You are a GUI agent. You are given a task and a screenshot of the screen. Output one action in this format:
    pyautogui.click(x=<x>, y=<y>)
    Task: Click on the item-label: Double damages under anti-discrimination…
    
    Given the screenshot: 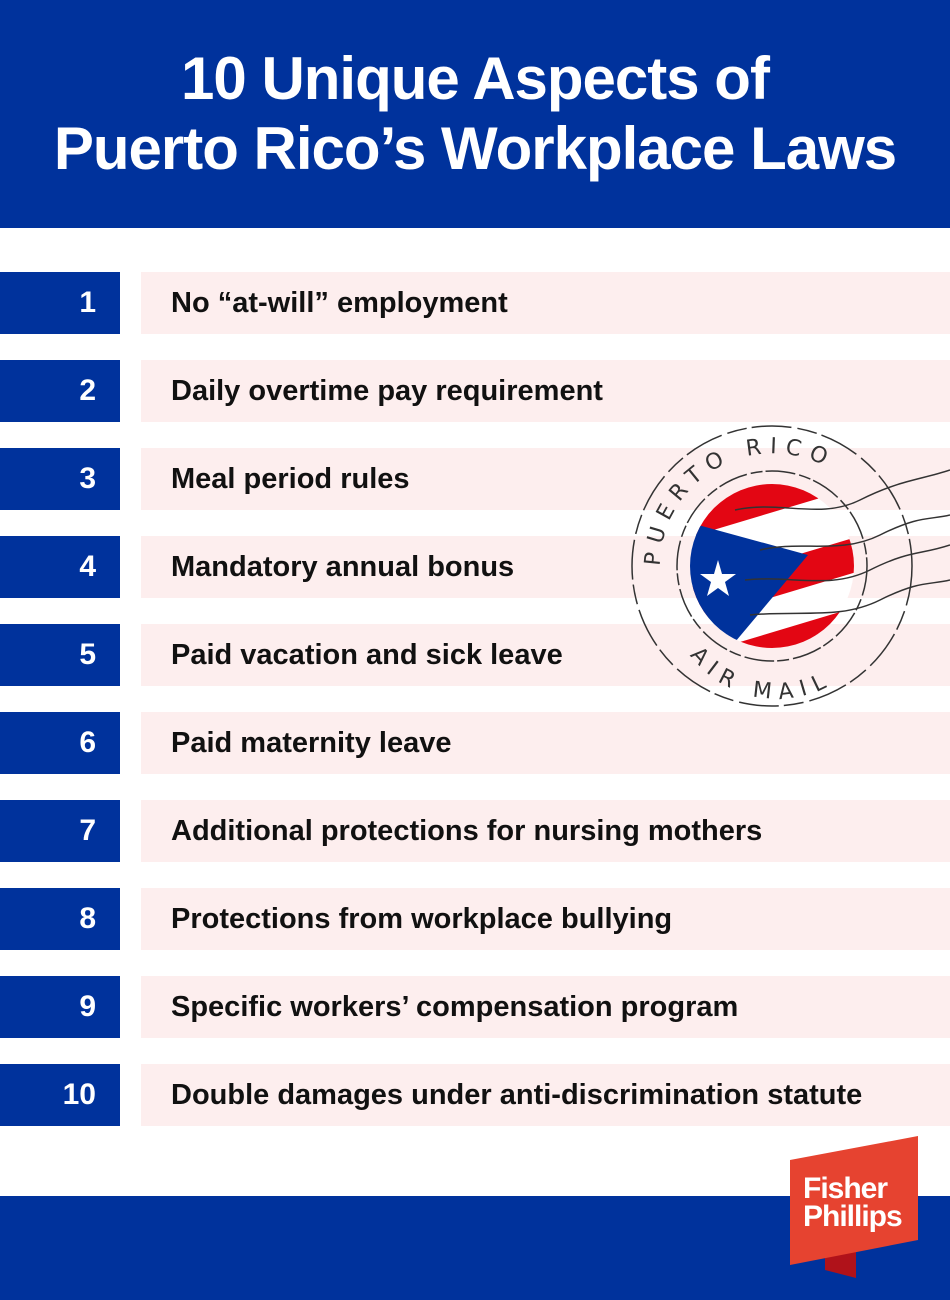 What is the action you would take?
    pyautogui.click(x=545, y=1095)
    